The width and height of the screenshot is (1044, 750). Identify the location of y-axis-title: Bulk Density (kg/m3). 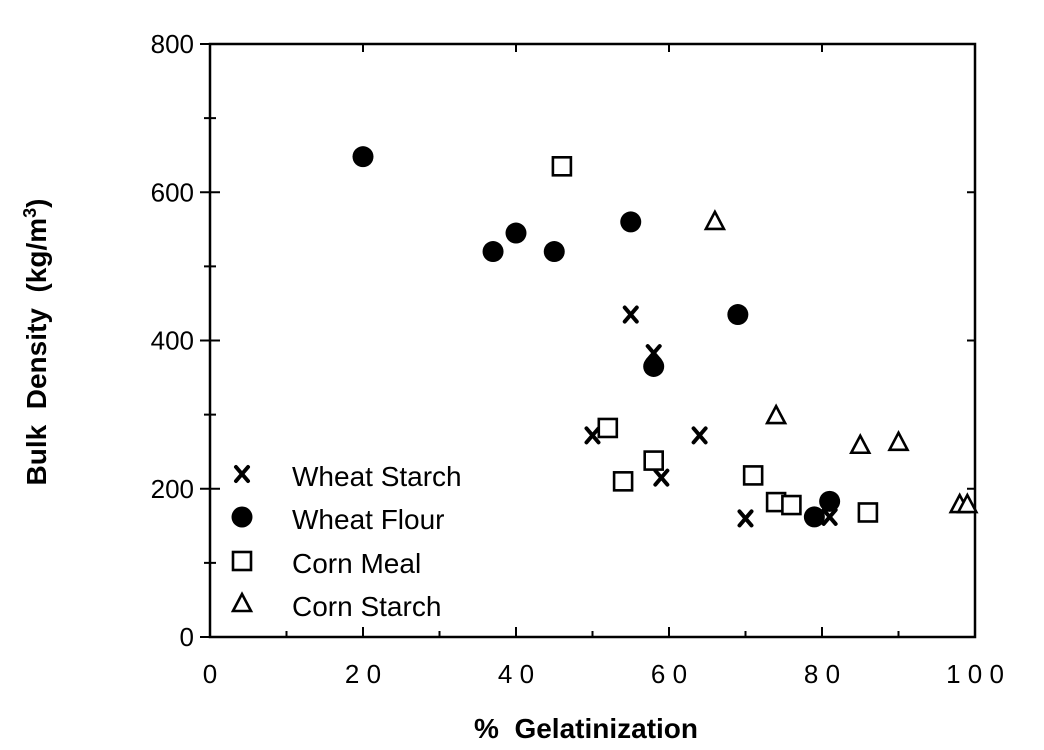
(36, 342).